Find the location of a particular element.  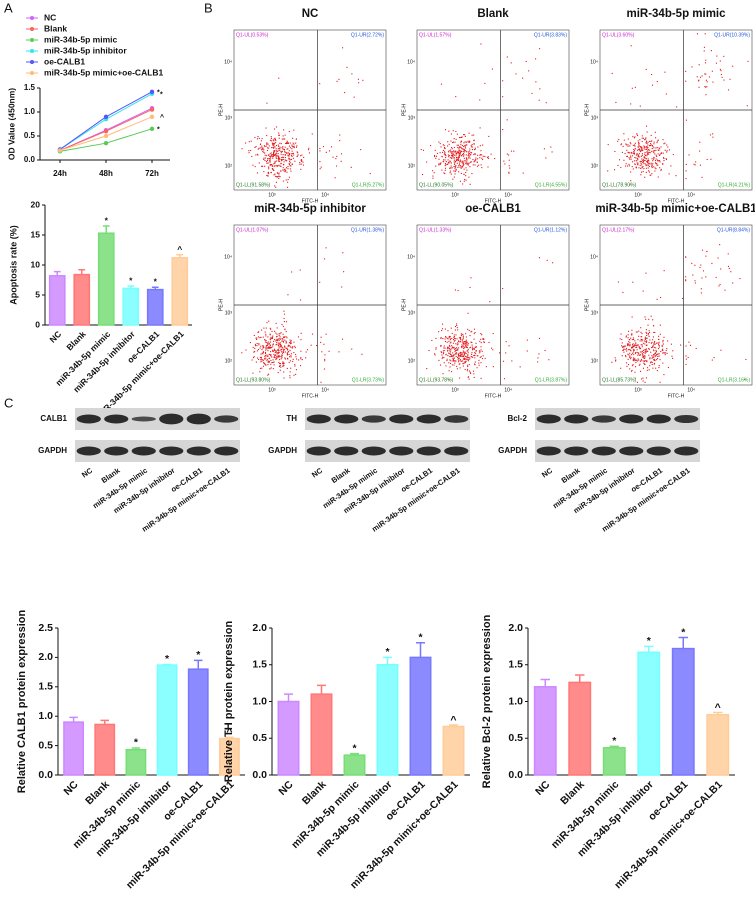

significance: * is located at coordinates (683, 632).